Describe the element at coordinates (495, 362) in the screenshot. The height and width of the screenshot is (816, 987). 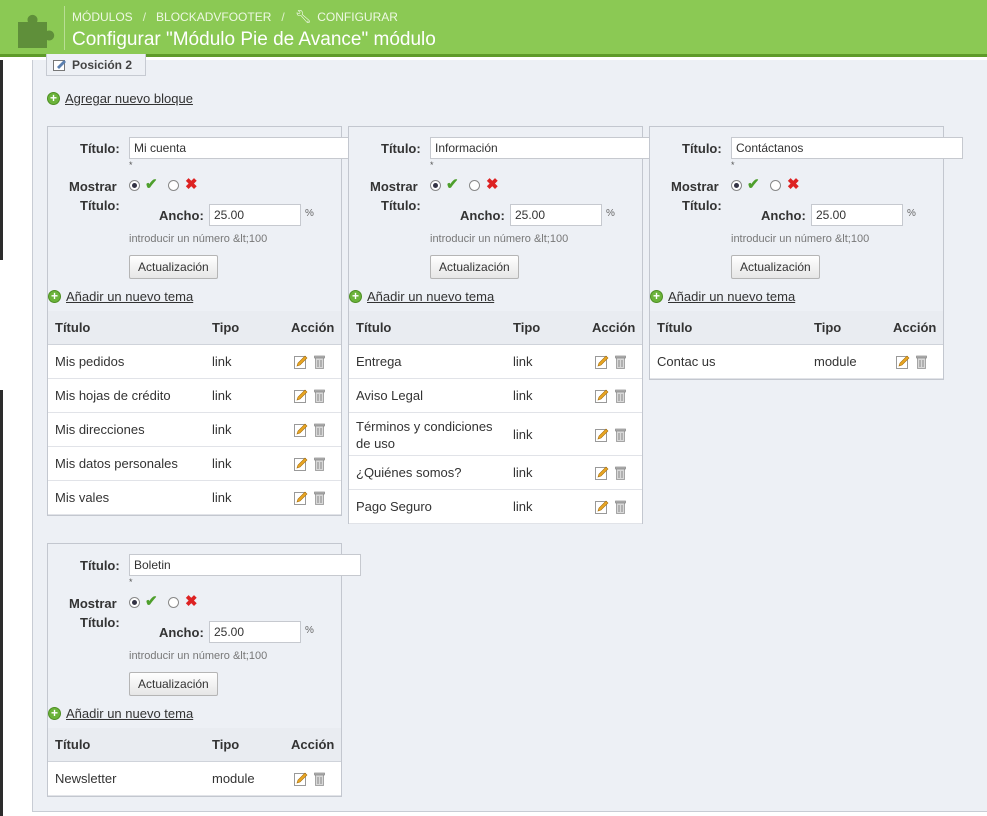
I see `table-row: Entrega link` at that location.